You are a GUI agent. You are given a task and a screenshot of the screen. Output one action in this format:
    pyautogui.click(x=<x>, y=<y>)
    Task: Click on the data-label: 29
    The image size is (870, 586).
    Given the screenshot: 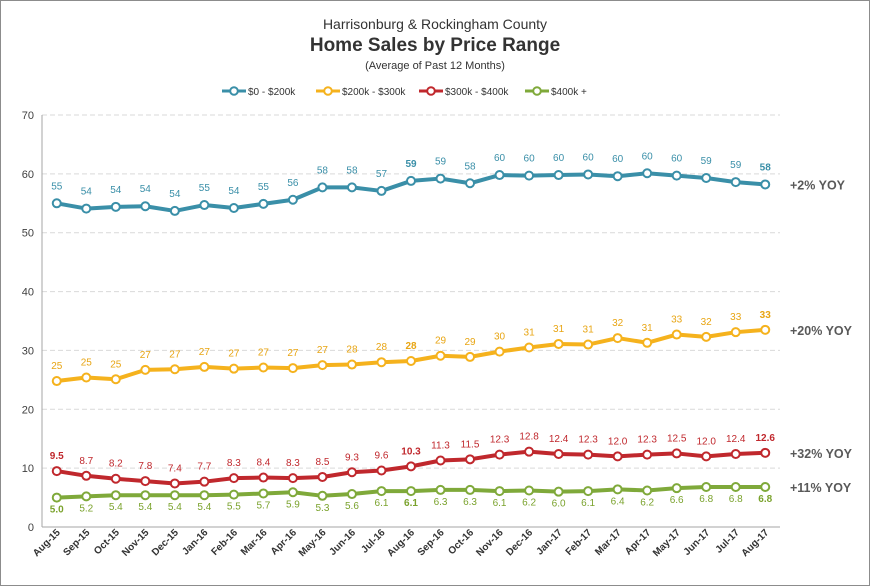 What is the action you would take?
    pyautogui.click(x=441, y=341)
    